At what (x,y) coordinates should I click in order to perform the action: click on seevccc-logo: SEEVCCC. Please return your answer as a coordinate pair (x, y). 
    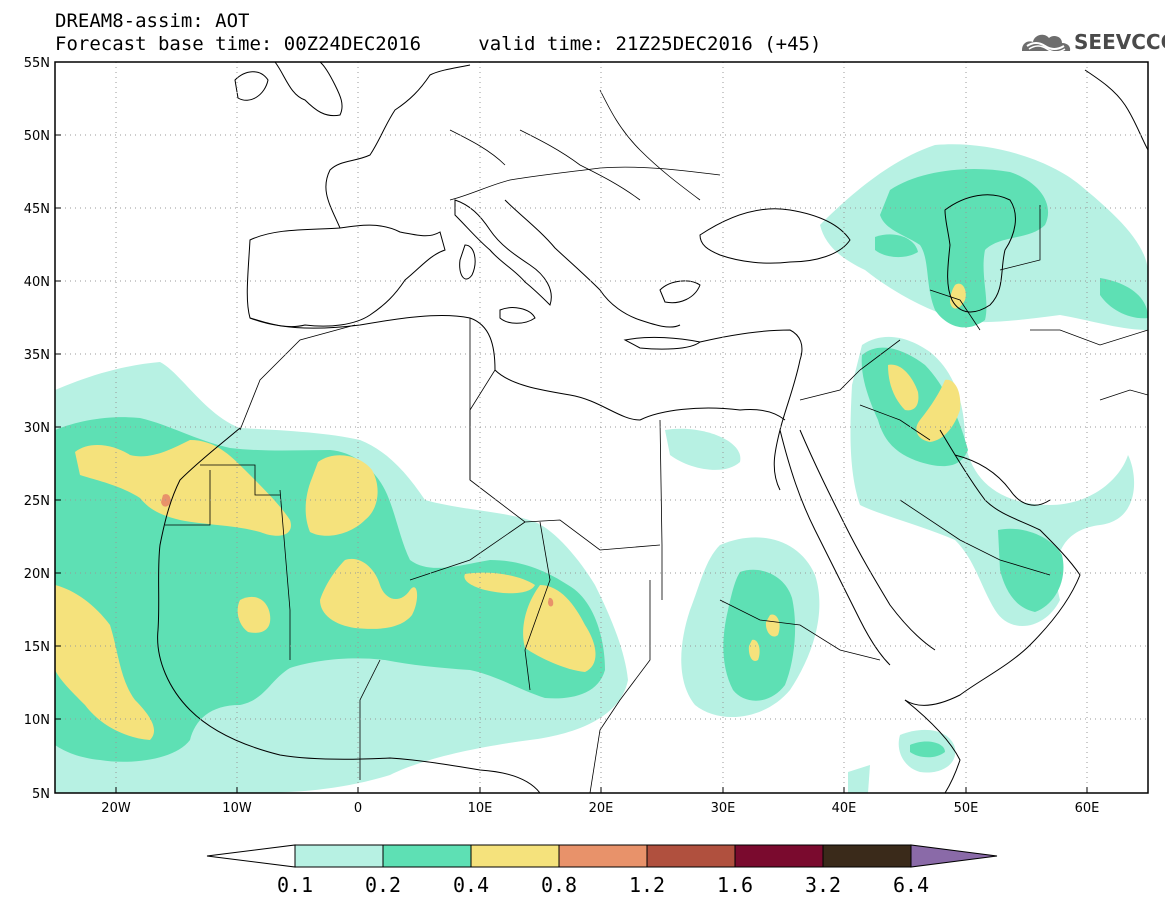
    Looking at the image, I should click on (1119, 42).